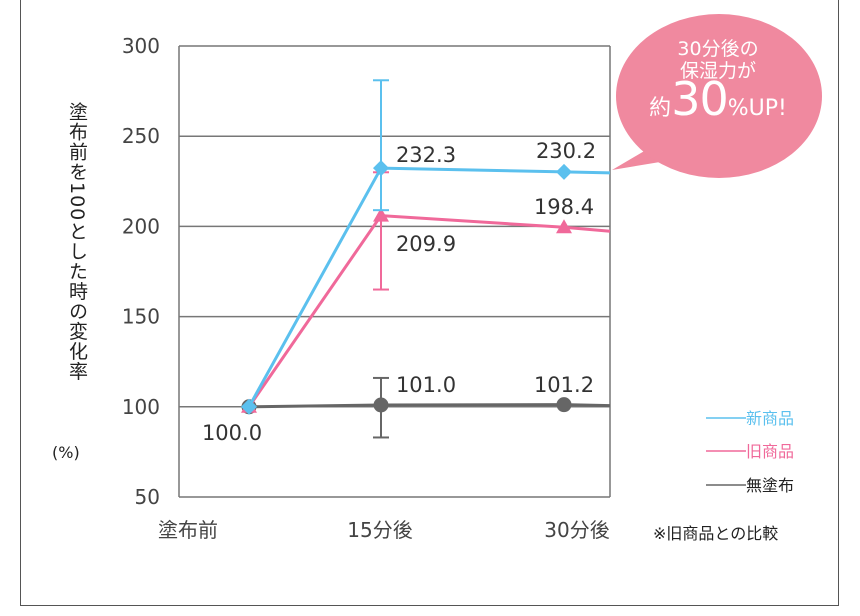  I want to click on x-tick-labels: 塗布前 15分後 30分後, so click(384, 530).